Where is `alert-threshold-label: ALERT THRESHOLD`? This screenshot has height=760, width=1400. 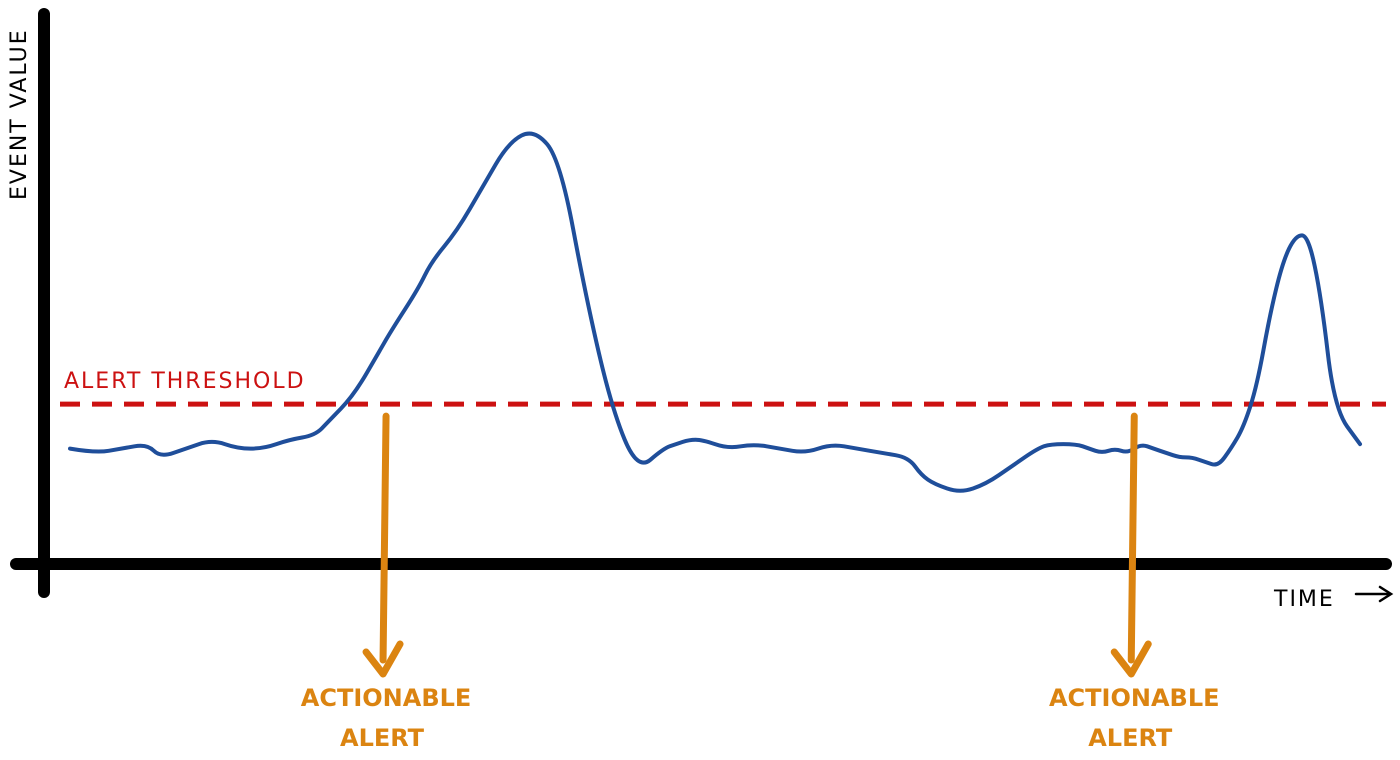
alert-threshold-label: ALERT THRESHOLD is located at coordinates (185, 381).